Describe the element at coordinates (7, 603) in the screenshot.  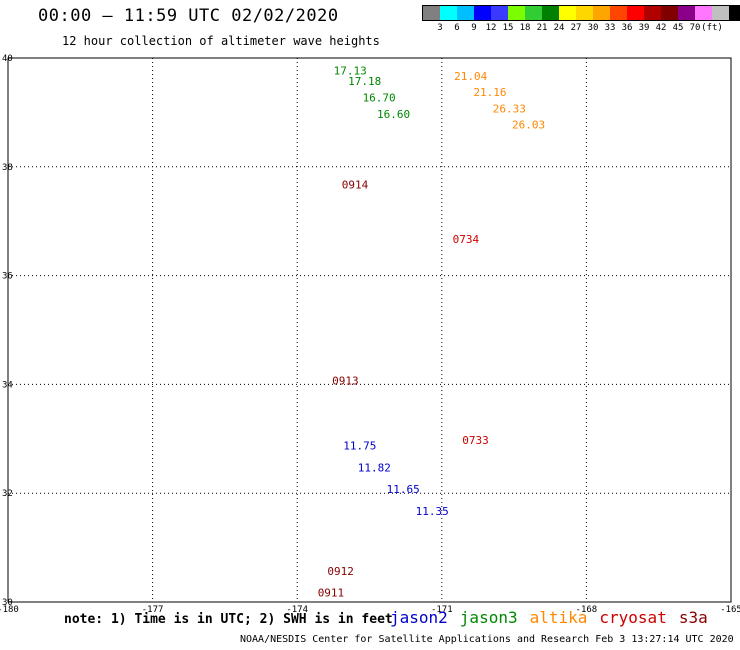
I see `latitude-tick-label: 30` at that location.